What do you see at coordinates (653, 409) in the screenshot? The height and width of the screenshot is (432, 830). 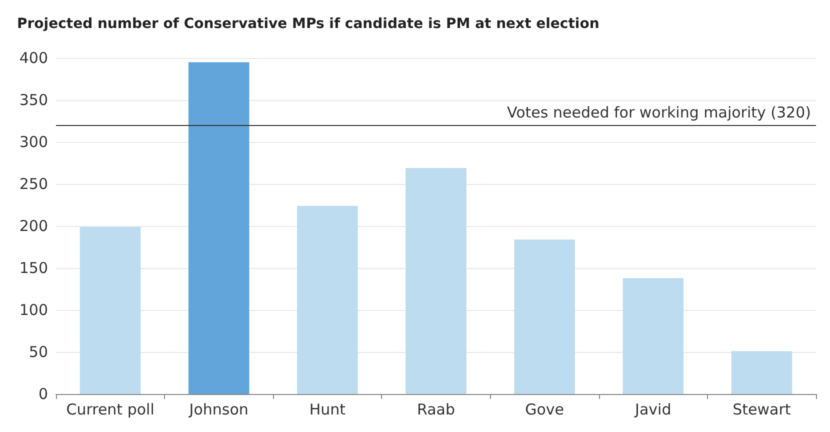 I see `x-tick-label: Javid` at bounding box center [653, 409].